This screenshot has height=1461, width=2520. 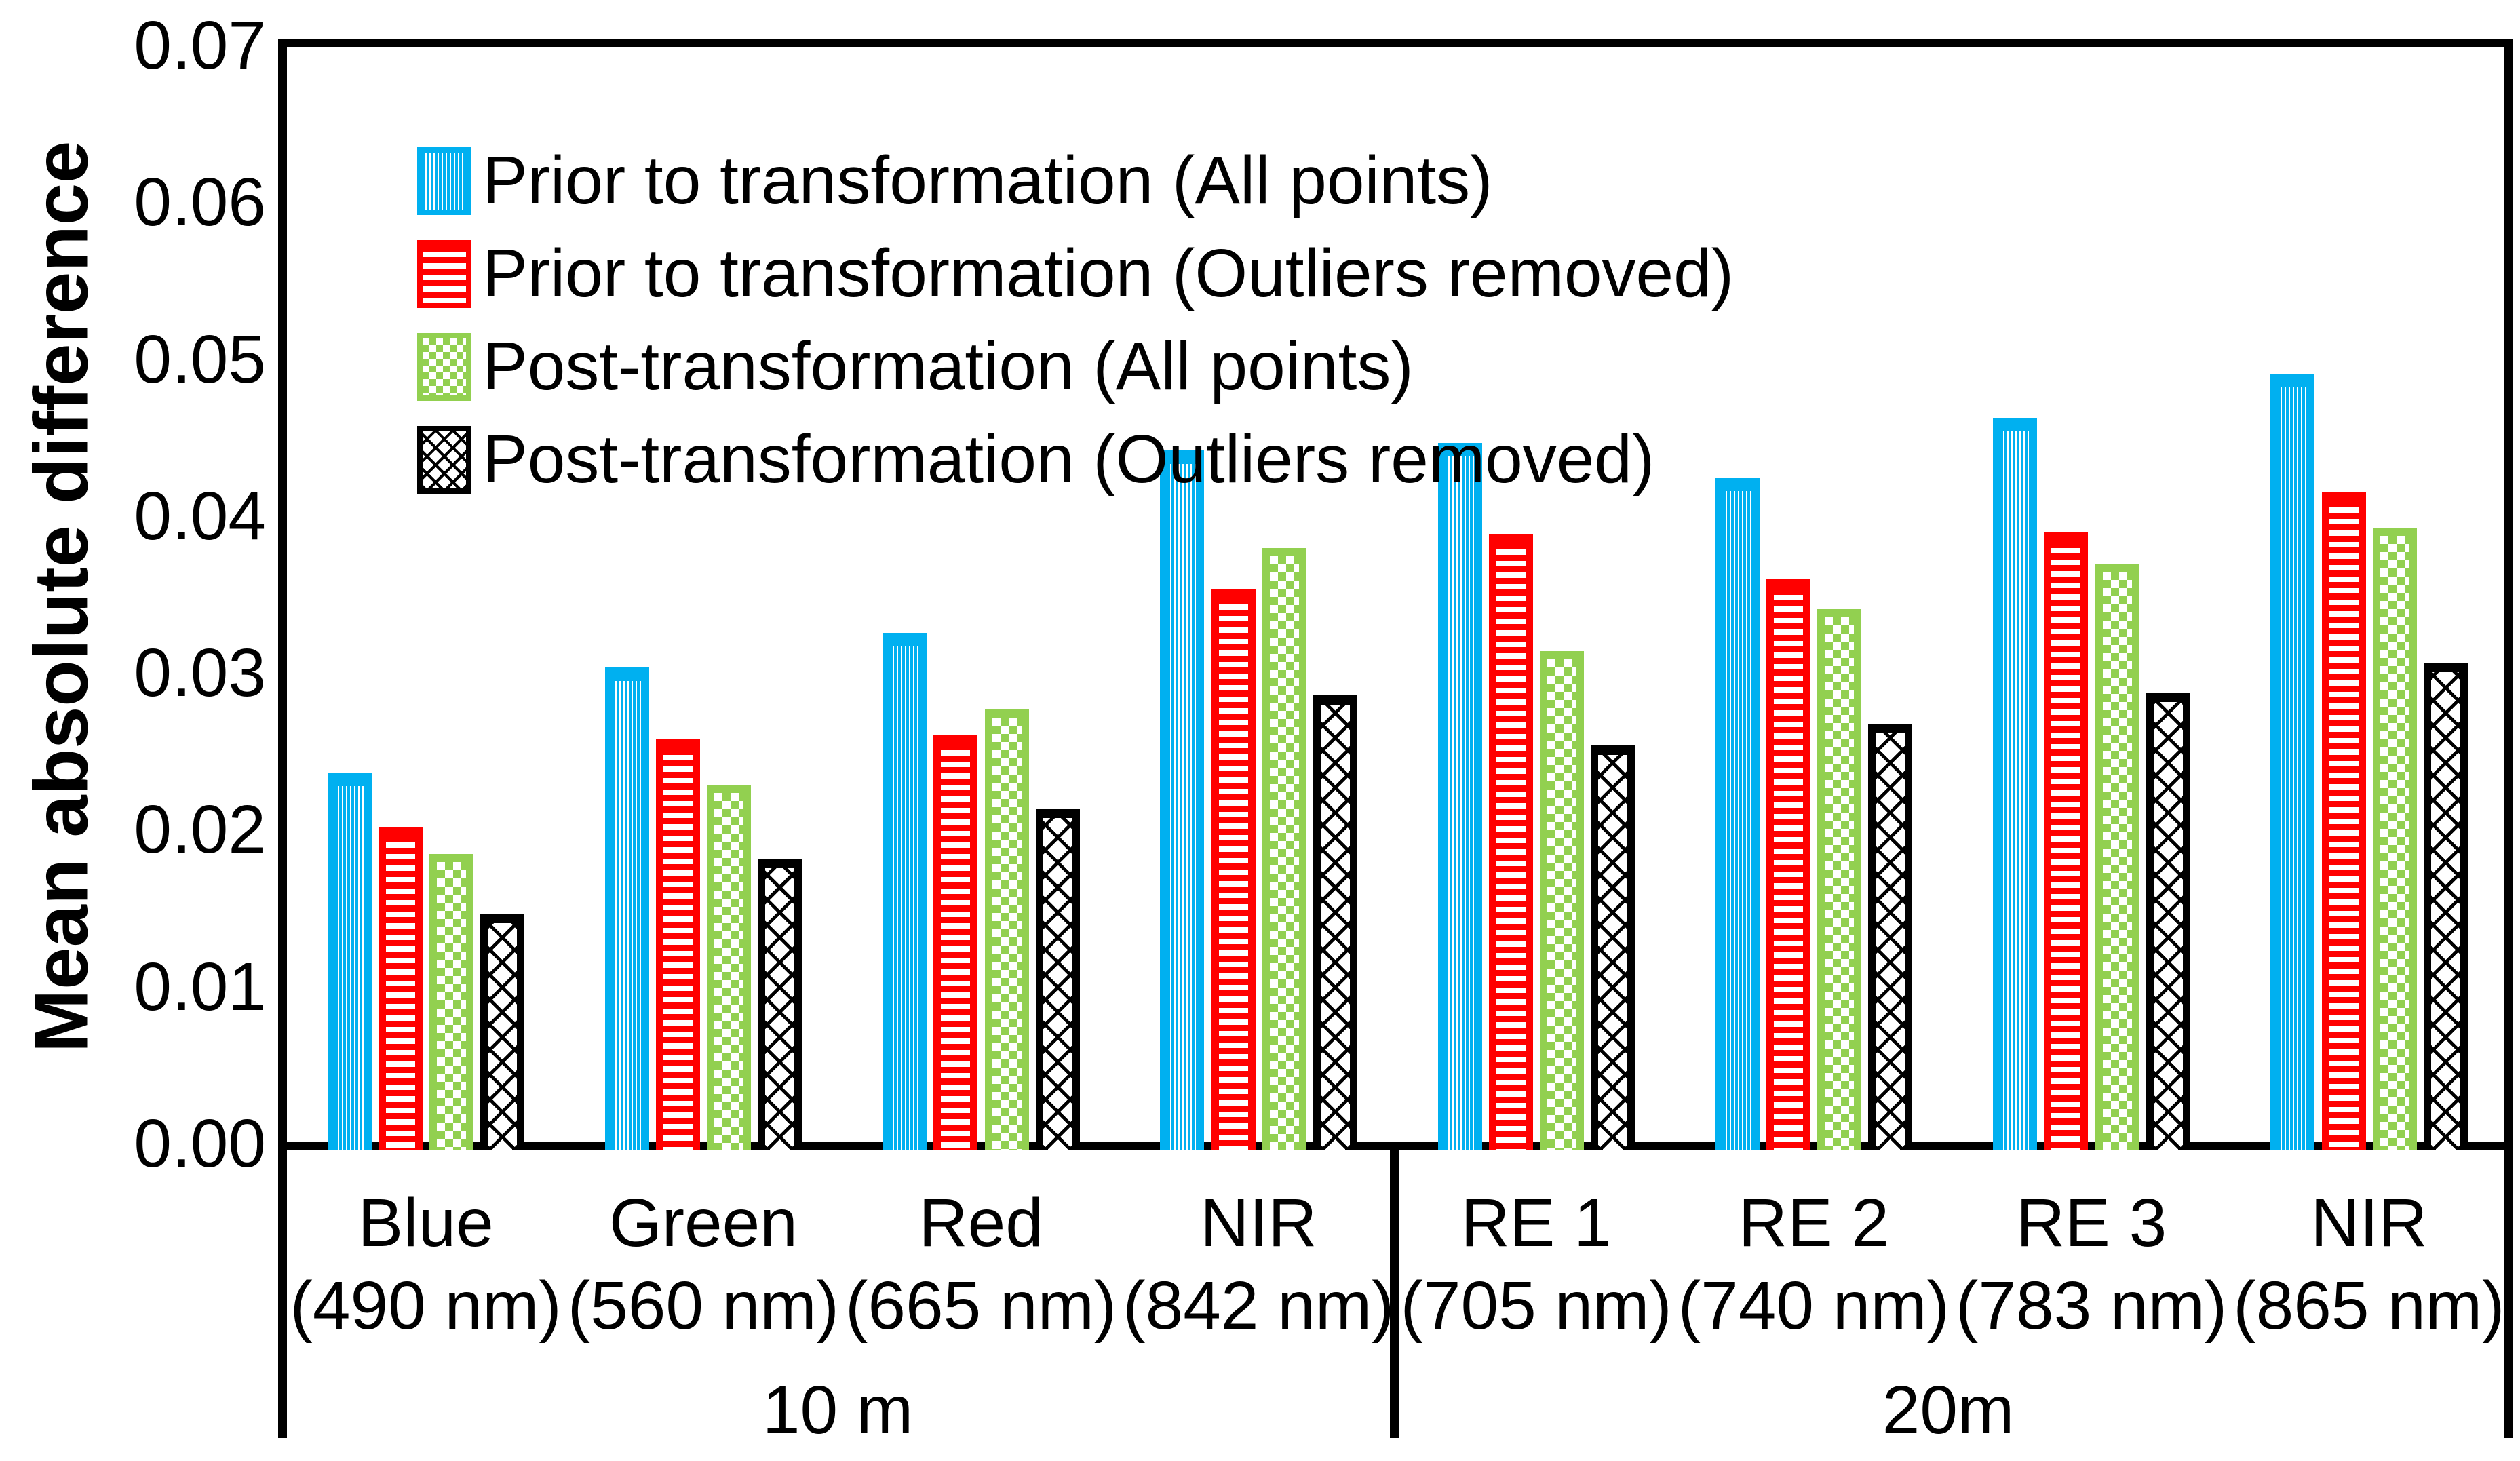 What do you see at coordinates (981, 1306) in the screenshot?
I see `category-wavelength: (665 nm)` at bounding box center [981, 1306].